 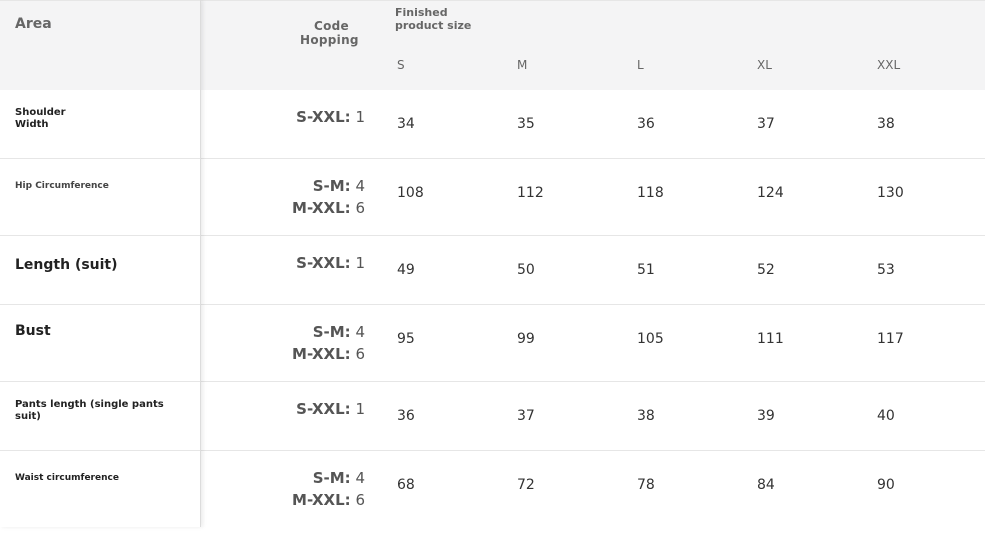 What do you see at coordinates (33, 24) in the screenshot?
I see `area-header: Area` at bounding box center [33, 24].